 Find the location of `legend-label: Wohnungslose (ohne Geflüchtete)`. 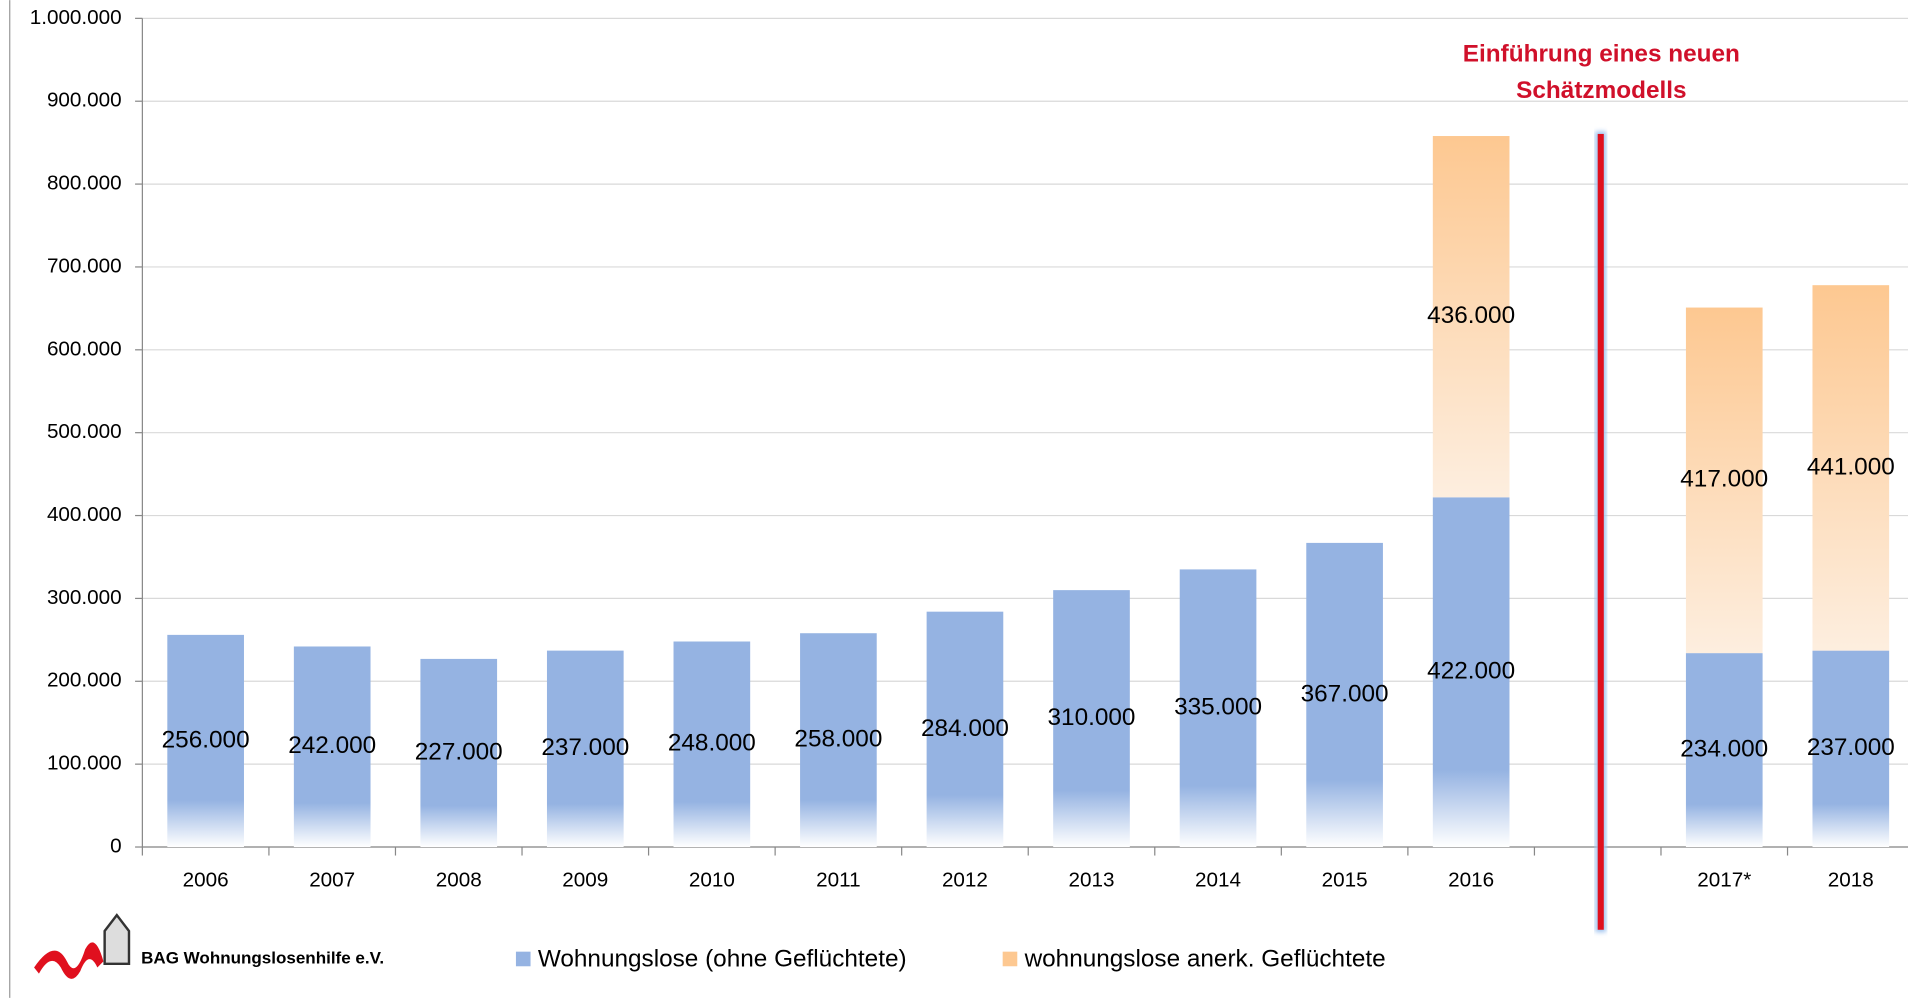

legend-label: Wohnungslose (ohne Geflüchtete) is located at coordinates (722, 959).